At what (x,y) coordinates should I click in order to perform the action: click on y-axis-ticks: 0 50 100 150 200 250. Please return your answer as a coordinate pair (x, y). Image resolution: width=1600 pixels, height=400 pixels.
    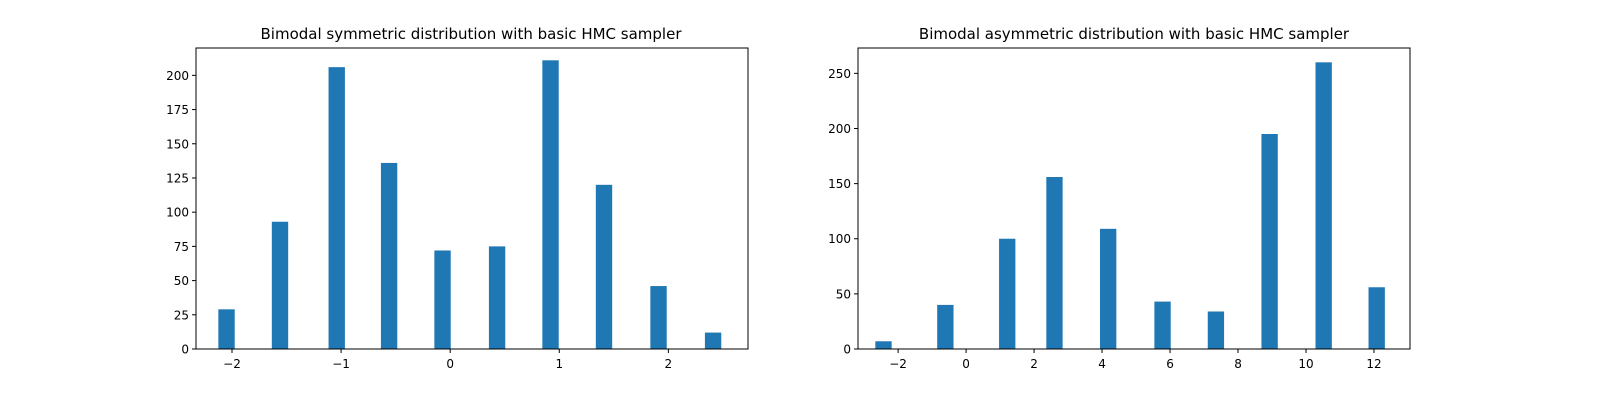
    Looking at the image, I should click on (843, 212).